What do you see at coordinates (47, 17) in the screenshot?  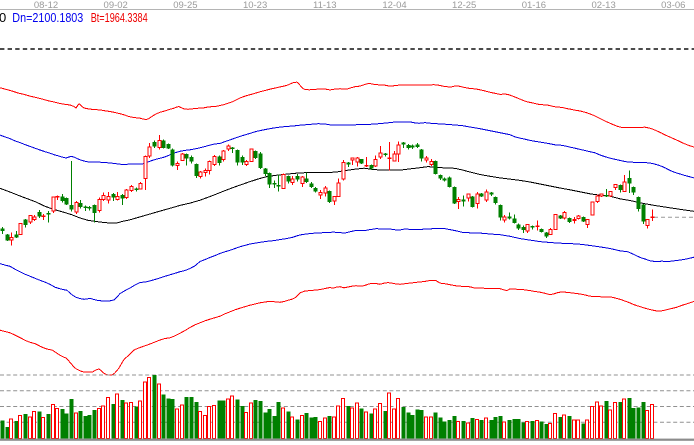 I see `svg-text: Dn=2100.1803` at bounding box center [47, 17].